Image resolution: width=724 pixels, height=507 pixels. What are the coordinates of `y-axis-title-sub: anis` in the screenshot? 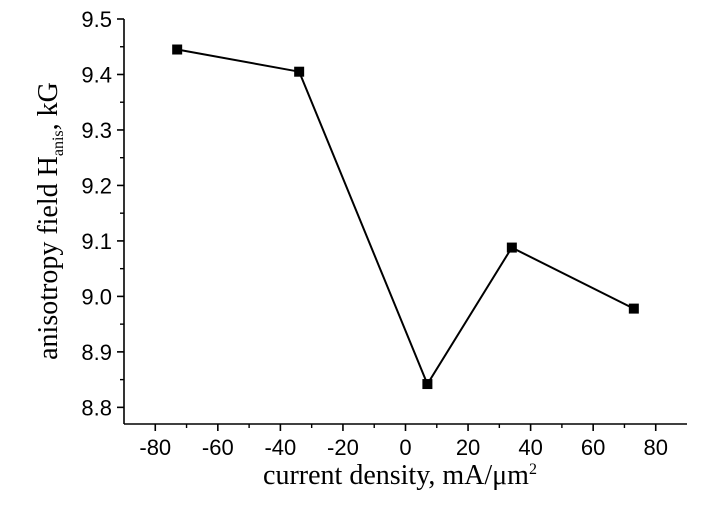 It's located at (58, 143).